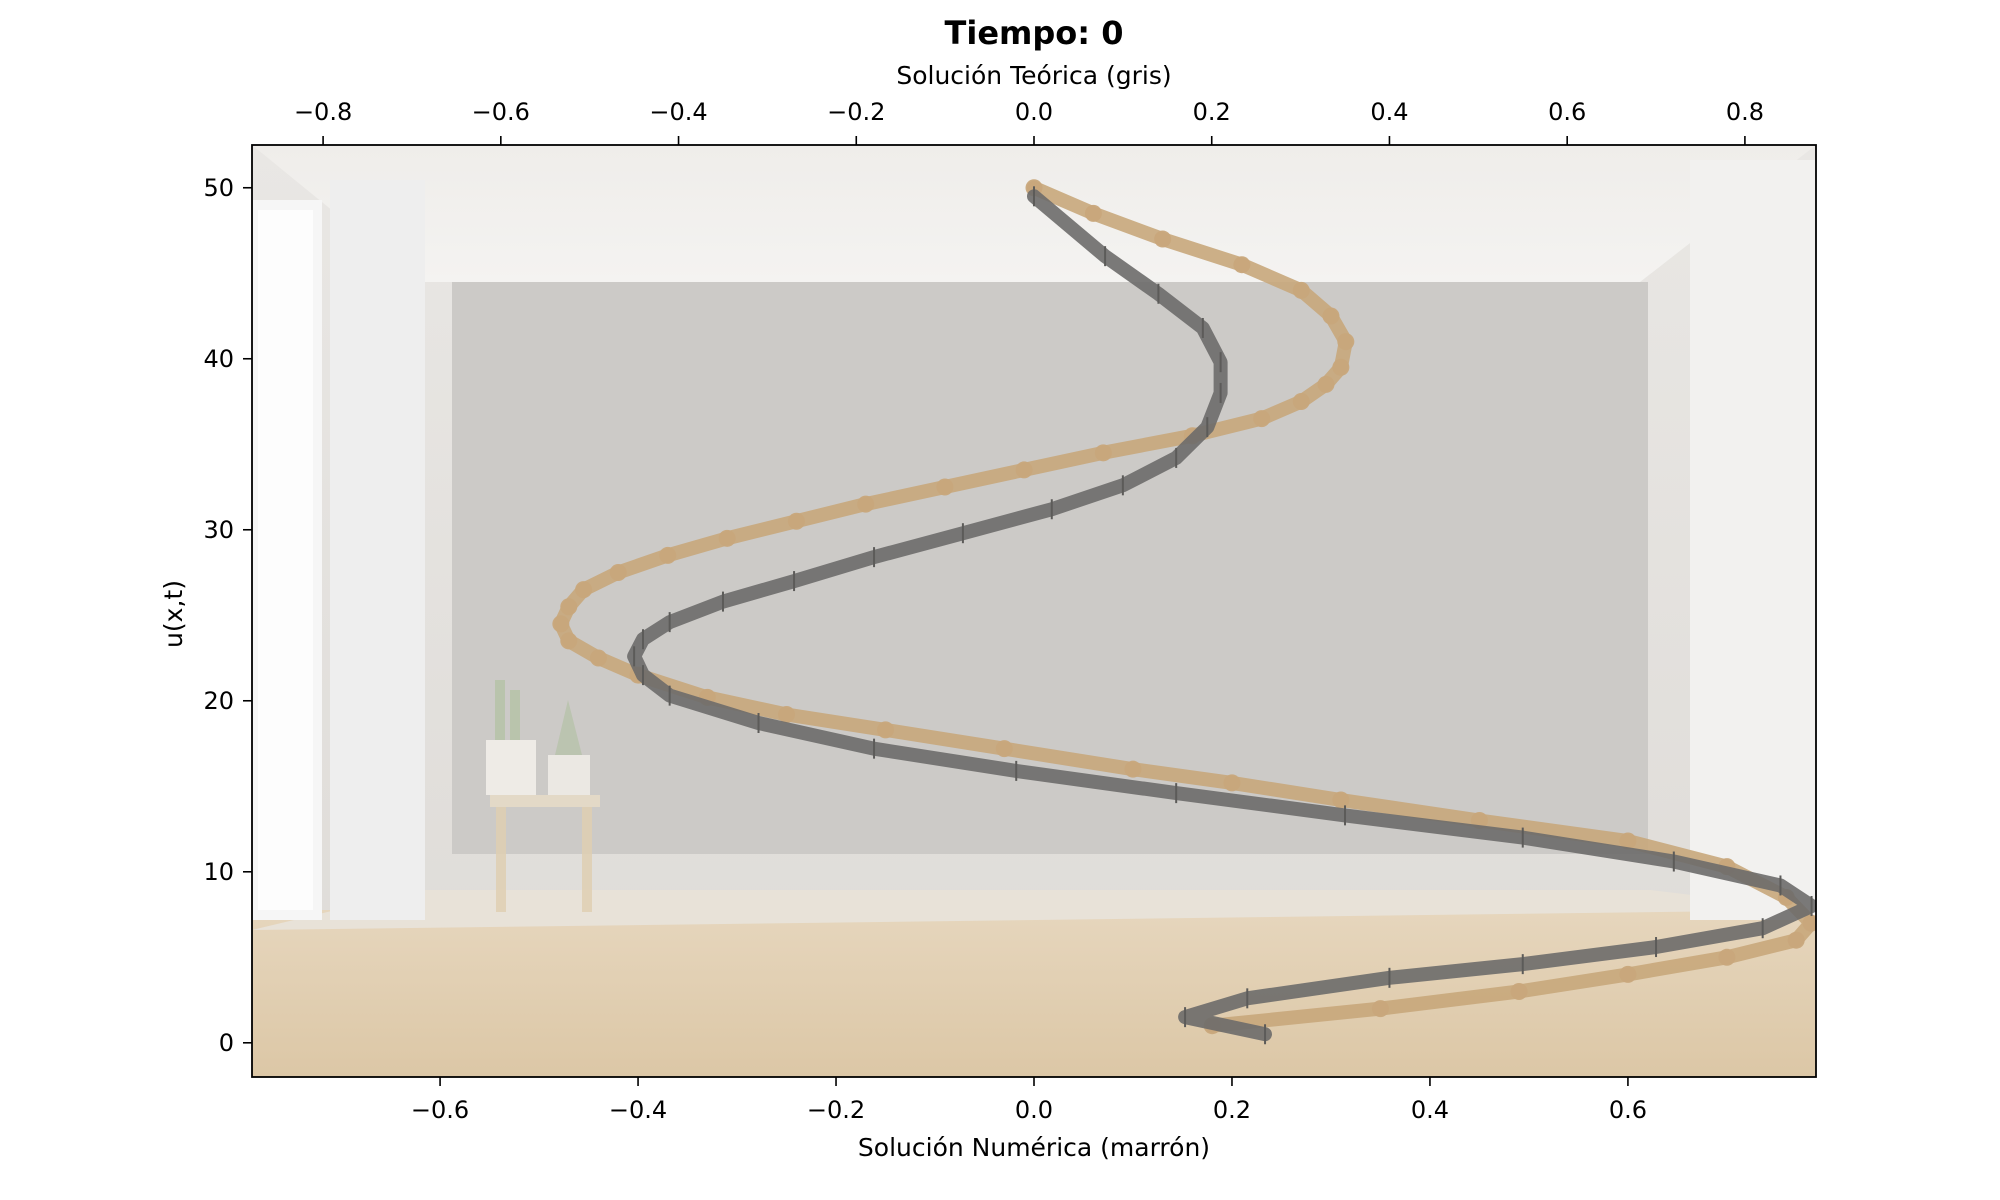  I want to click on y-tick-label: 50, so click(218, 188).